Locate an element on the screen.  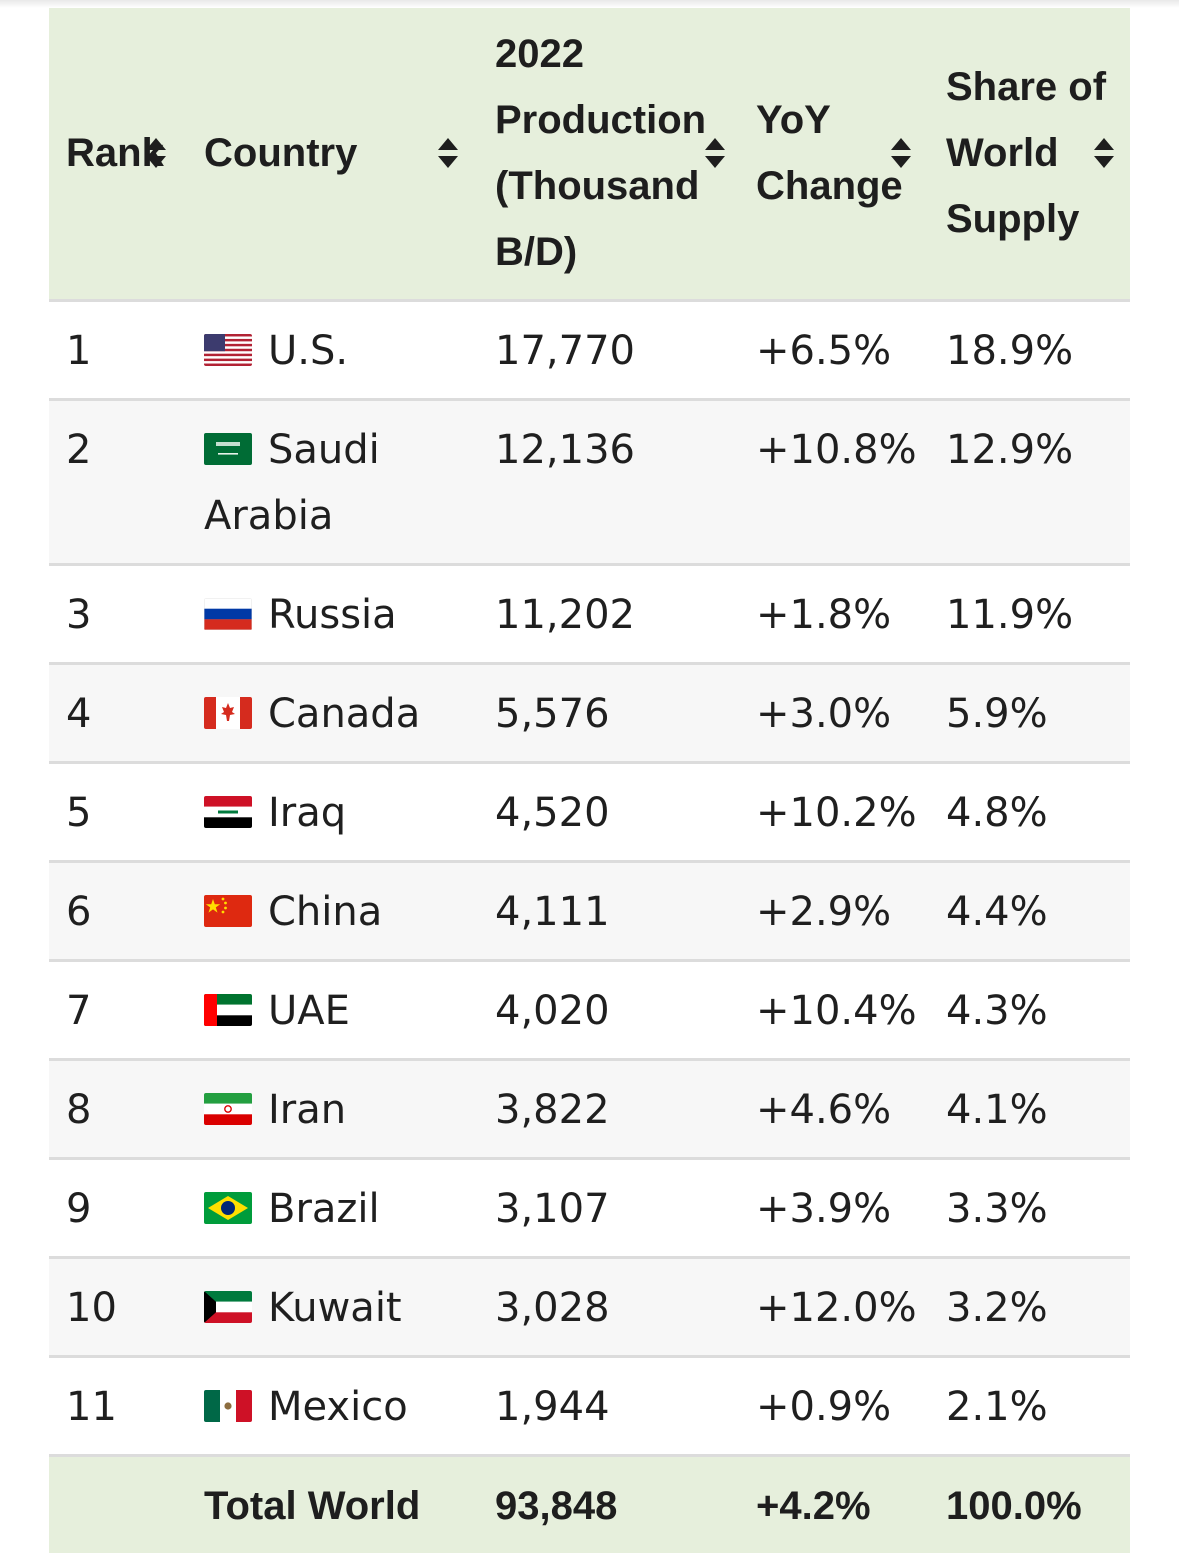
country-name: Brazil is located at coordinates (324, 1208).